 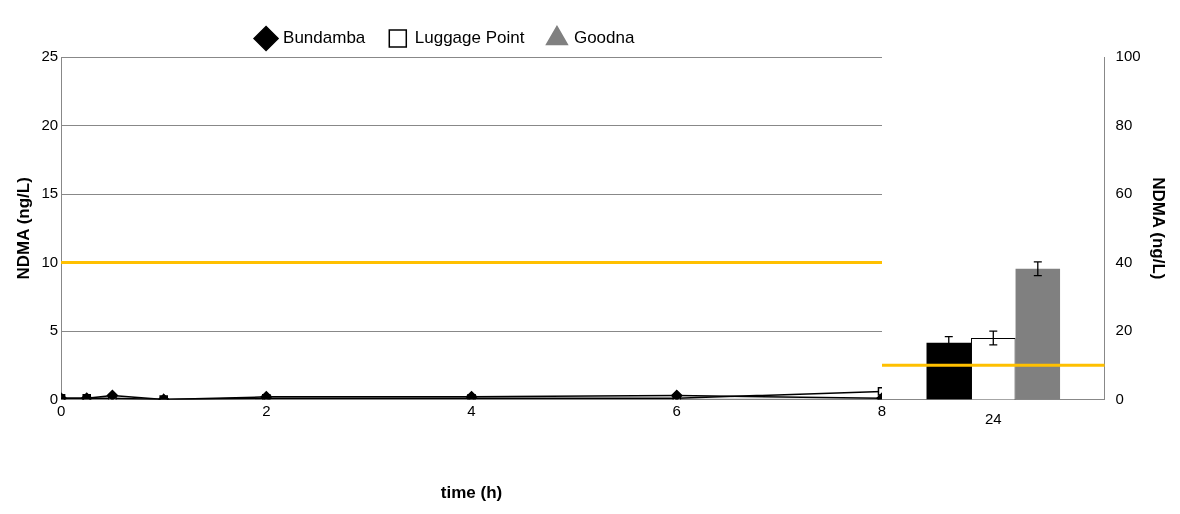 What do you see at coordinates (993, 418) in the screenshot?
I see `x-tick-label: 24` at bounding box center [993, 418].